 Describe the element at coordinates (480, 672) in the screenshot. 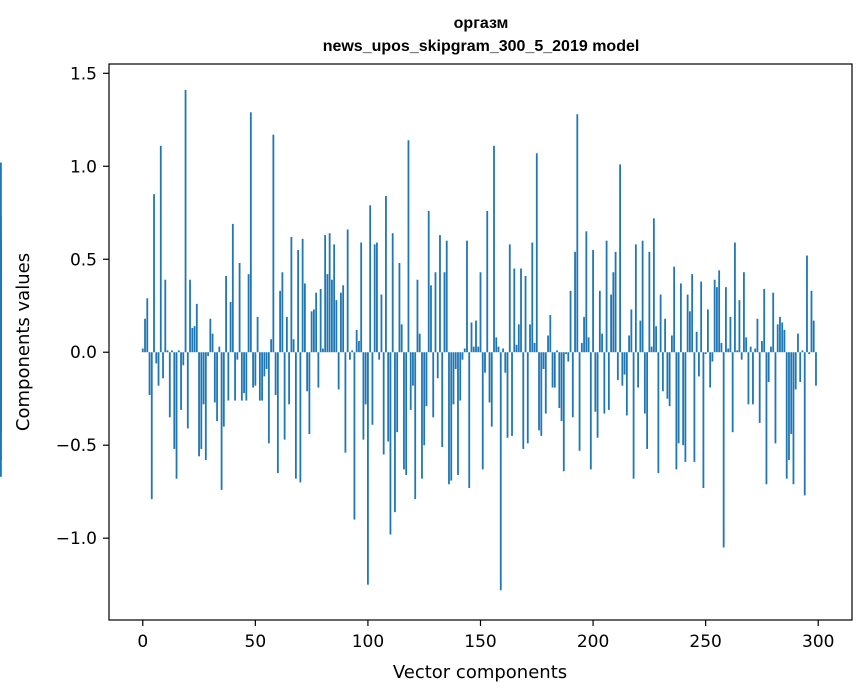

I see `x-axis-label: Vector components` at that location.